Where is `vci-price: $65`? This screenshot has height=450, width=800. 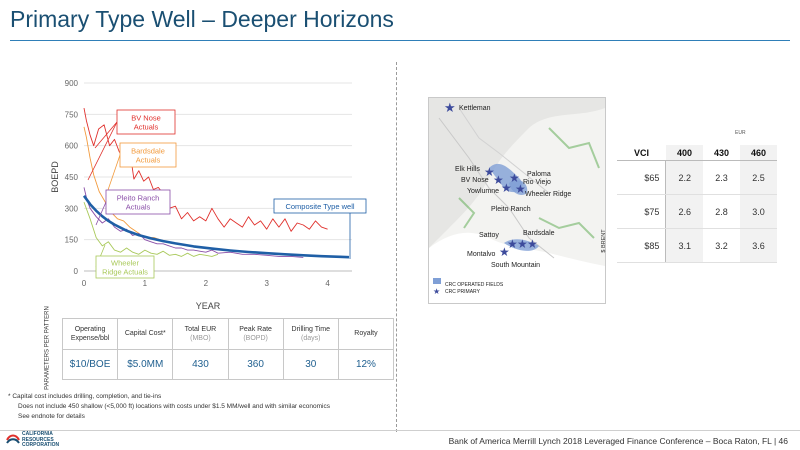 vci-price: $65 is located at coordinates (642, 177).